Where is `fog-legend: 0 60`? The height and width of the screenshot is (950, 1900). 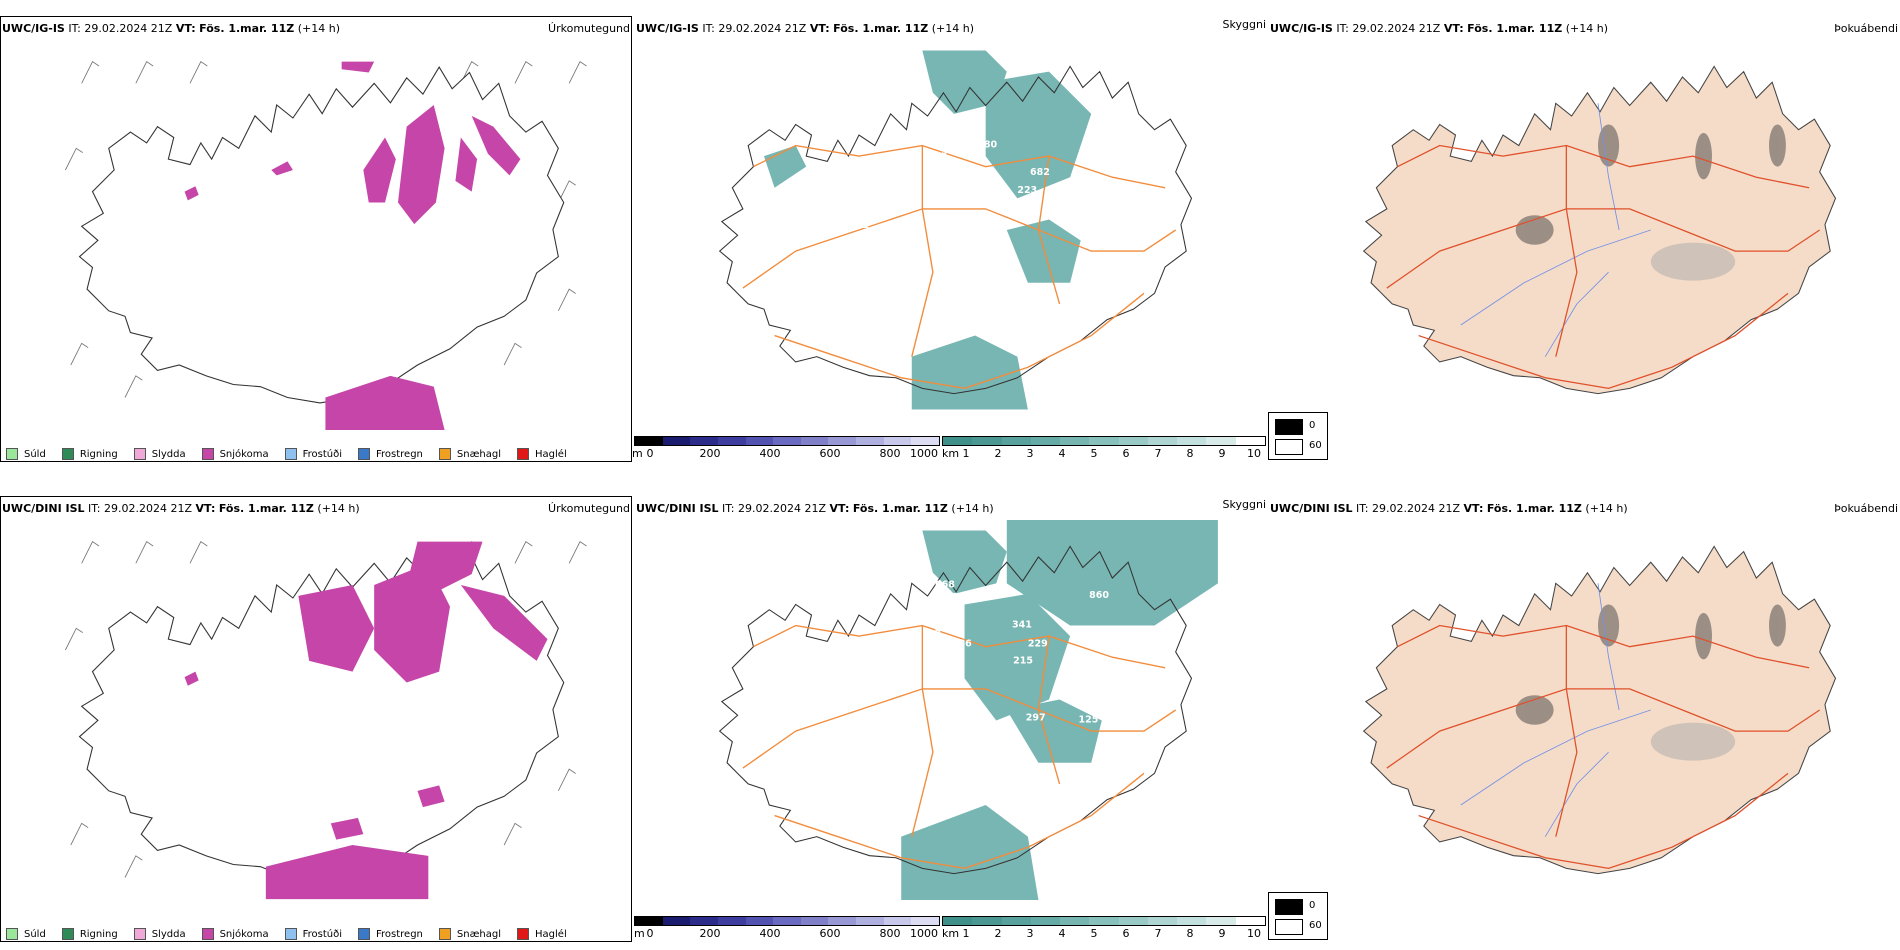 fog-legend: 0 60 is located at coordinates (1298, 916).